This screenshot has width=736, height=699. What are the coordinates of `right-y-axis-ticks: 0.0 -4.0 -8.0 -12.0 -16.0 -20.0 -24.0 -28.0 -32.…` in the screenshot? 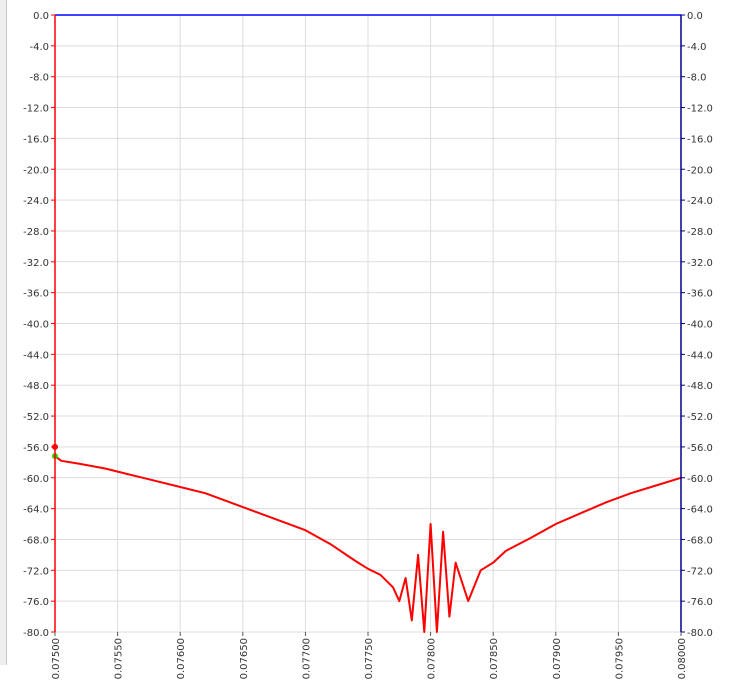 It's located at (697, 325).